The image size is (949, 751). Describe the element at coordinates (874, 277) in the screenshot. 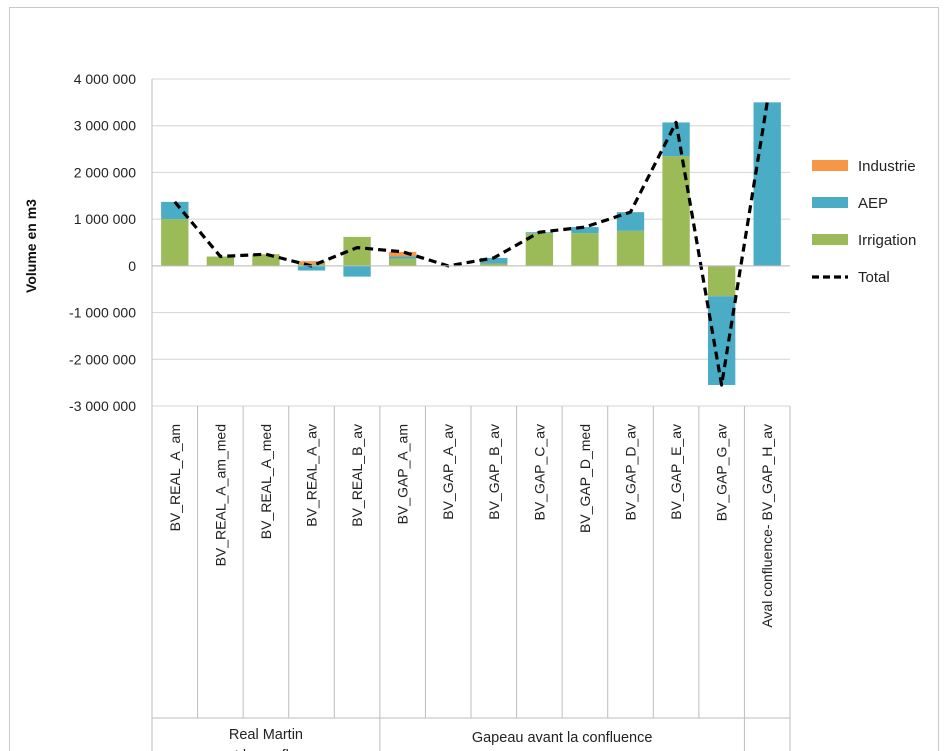

I see `legend-label-total: Total` at that location.